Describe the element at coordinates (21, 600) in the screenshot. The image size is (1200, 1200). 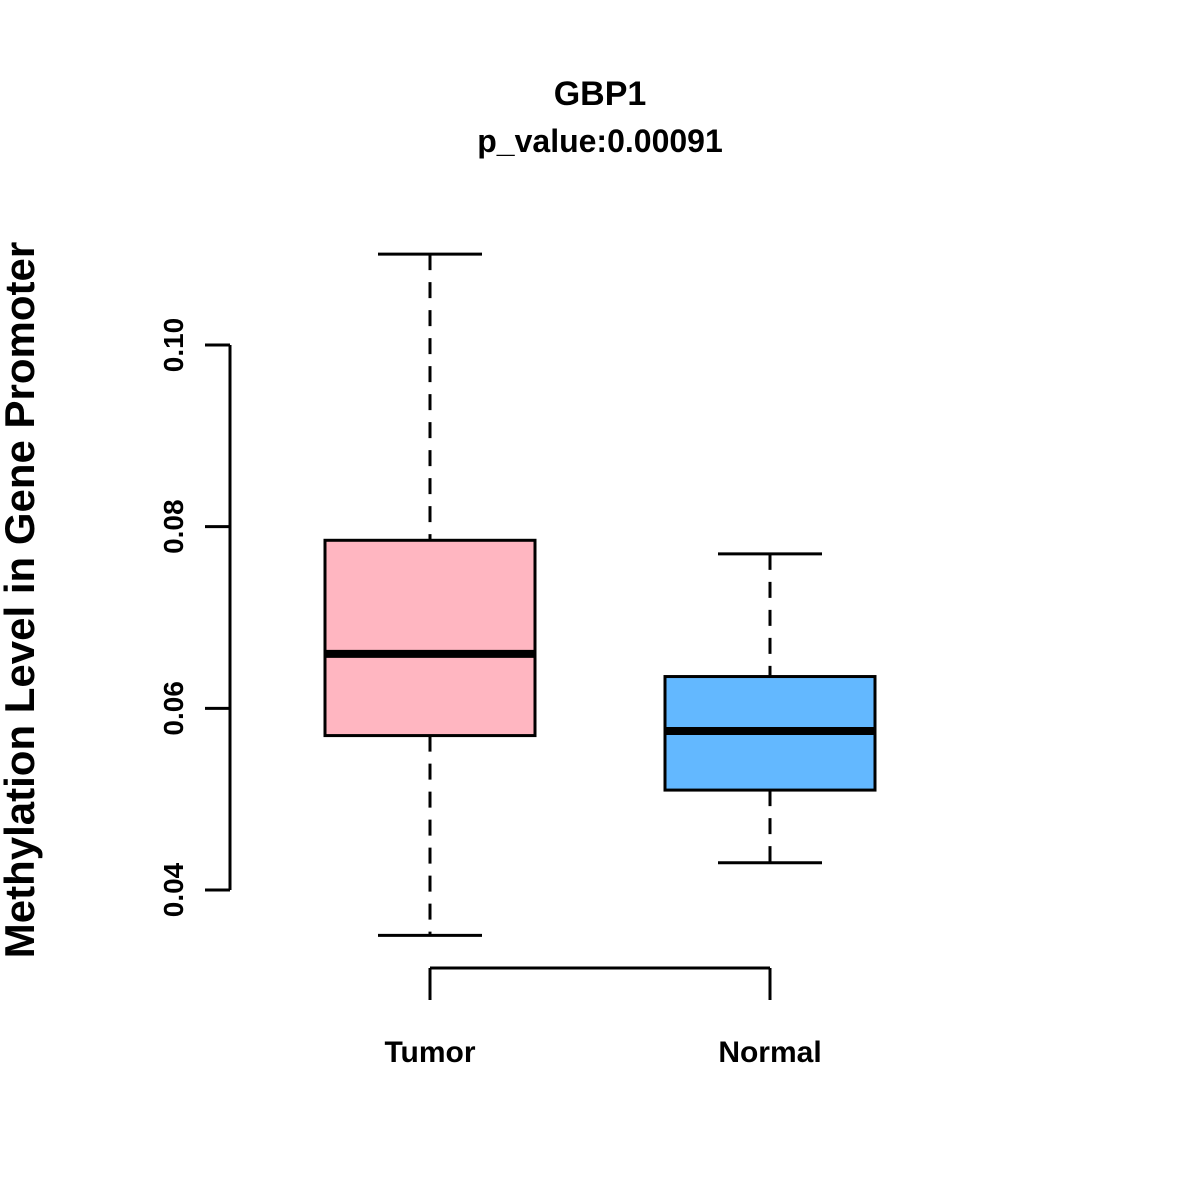
I see `y-axis-label: Methylation Level in Gene Promoter` at that location.